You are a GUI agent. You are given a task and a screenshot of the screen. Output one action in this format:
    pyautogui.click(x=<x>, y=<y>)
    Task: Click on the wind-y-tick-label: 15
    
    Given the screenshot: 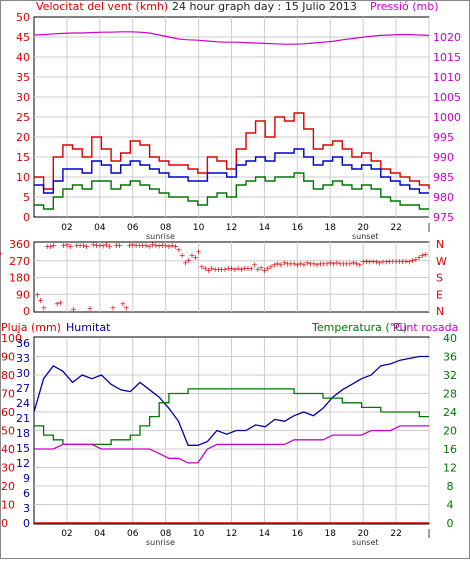 What is the action you would take?
    pyautogui.click(x=23, y=157)
    